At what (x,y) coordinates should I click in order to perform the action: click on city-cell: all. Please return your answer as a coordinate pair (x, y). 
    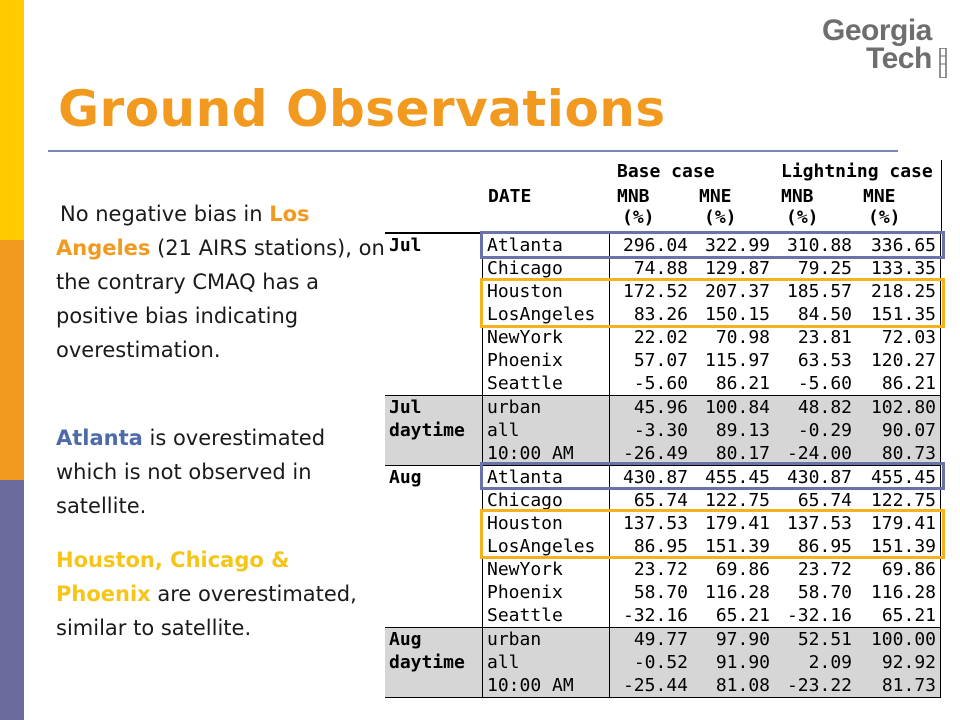
    Looking at the image, I should click on (546, 662).